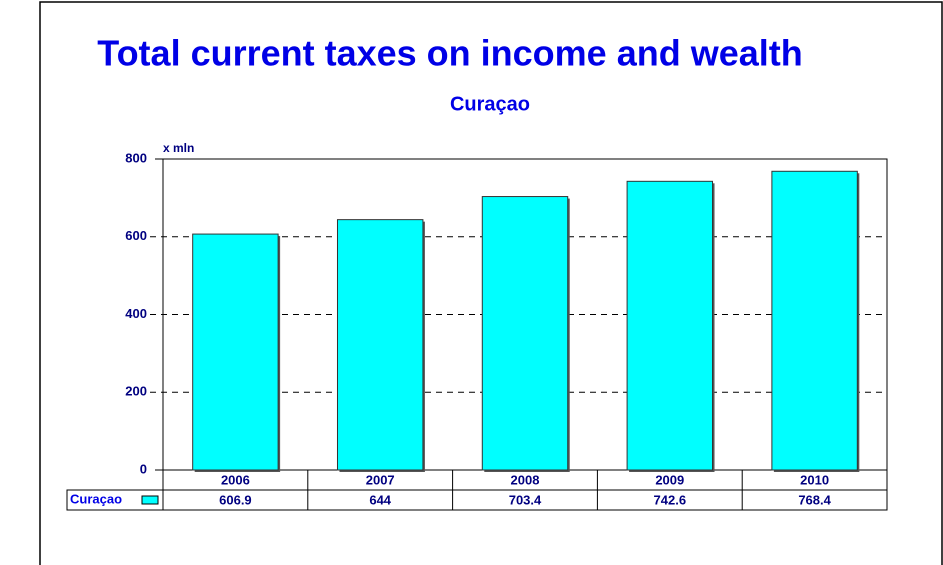 The width and height of the screenshot is (943, 565). I want to click on data-label: 768.4, so click(814, 499).